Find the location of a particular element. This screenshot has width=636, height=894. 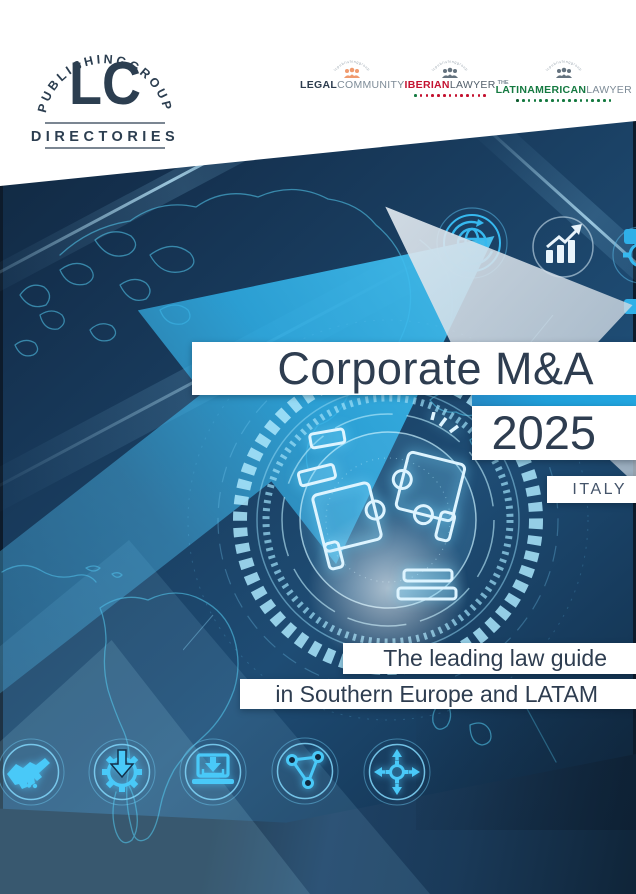

country-band: ITALY is located at coordinates (591, 489).